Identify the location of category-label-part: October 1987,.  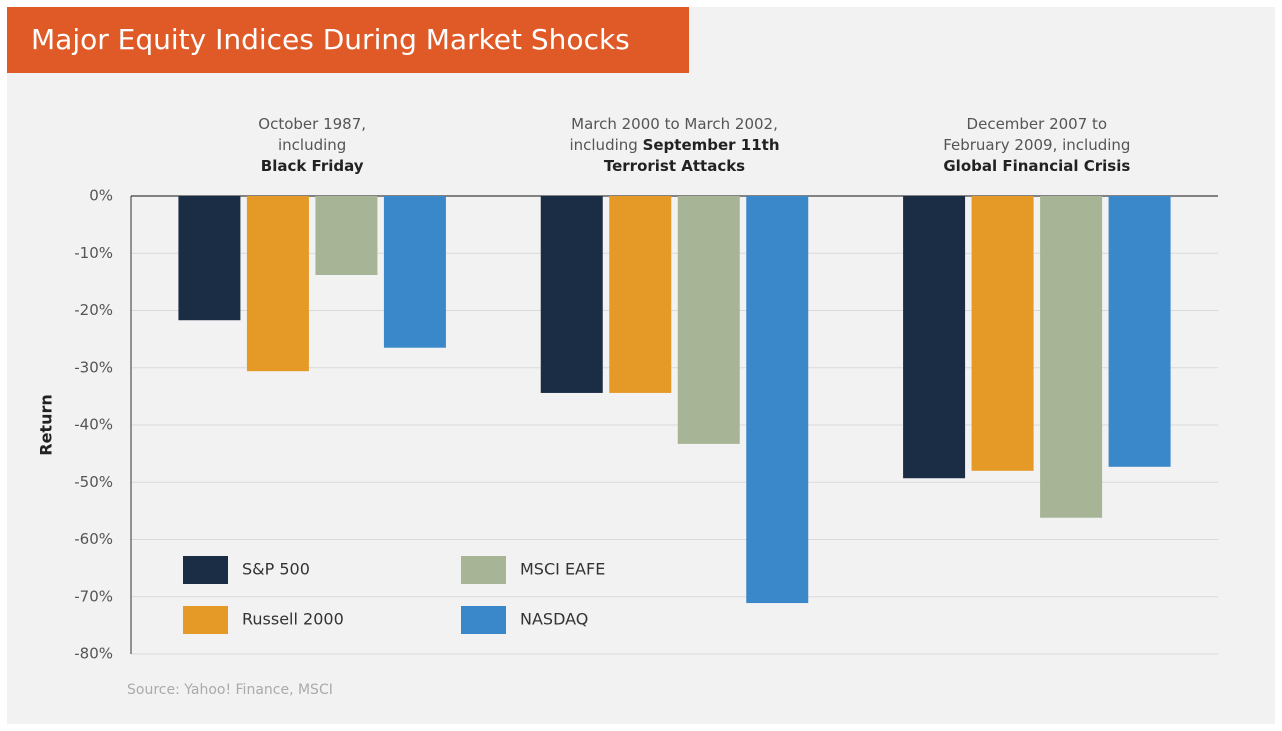
(312, 124).